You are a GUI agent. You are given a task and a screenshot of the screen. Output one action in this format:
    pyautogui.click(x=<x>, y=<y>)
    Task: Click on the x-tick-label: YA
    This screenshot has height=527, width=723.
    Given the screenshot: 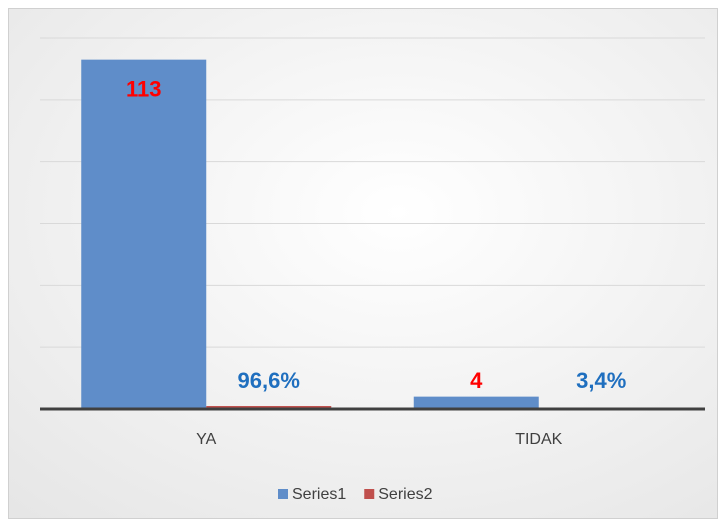 What is the action you would take?
    pyautogui.click(x=206, y=439)
    